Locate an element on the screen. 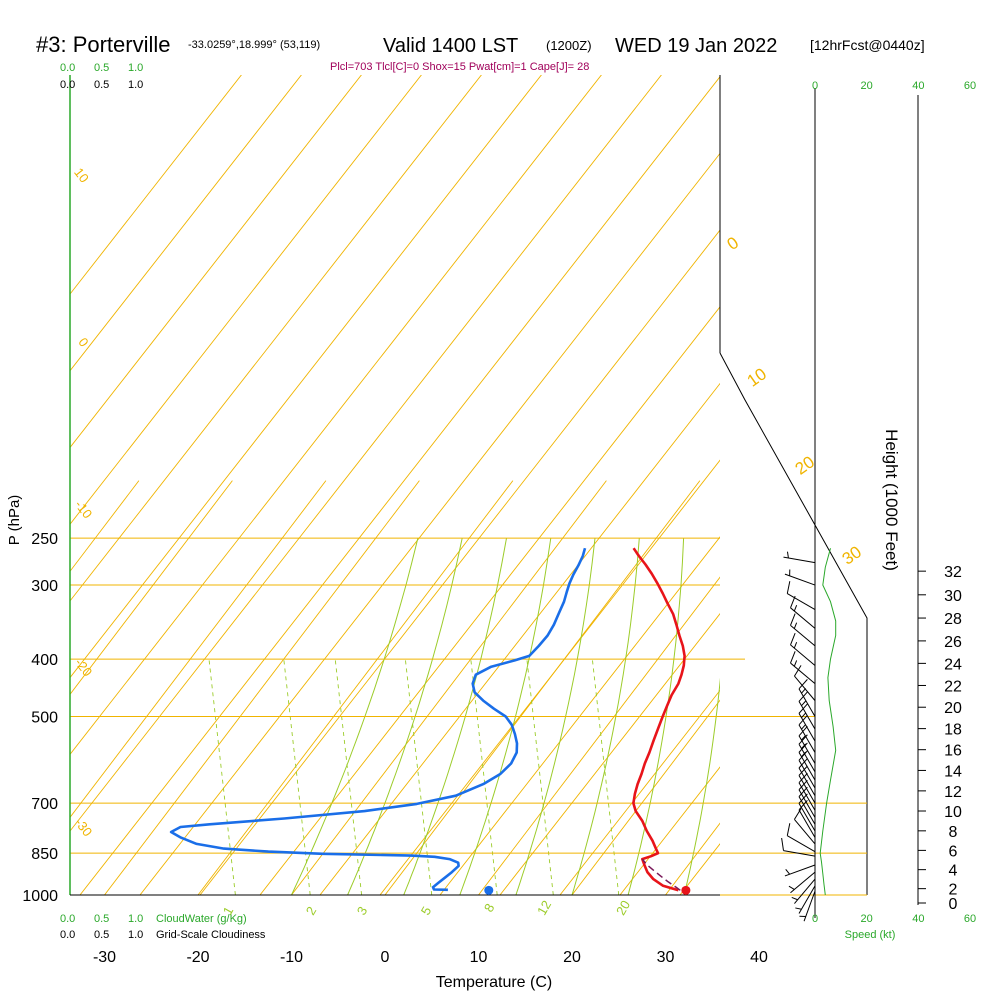 The width and height of the screenshot is (1000, 1000). pressure-tick-label: 400 is located at coordinates (44, 660).